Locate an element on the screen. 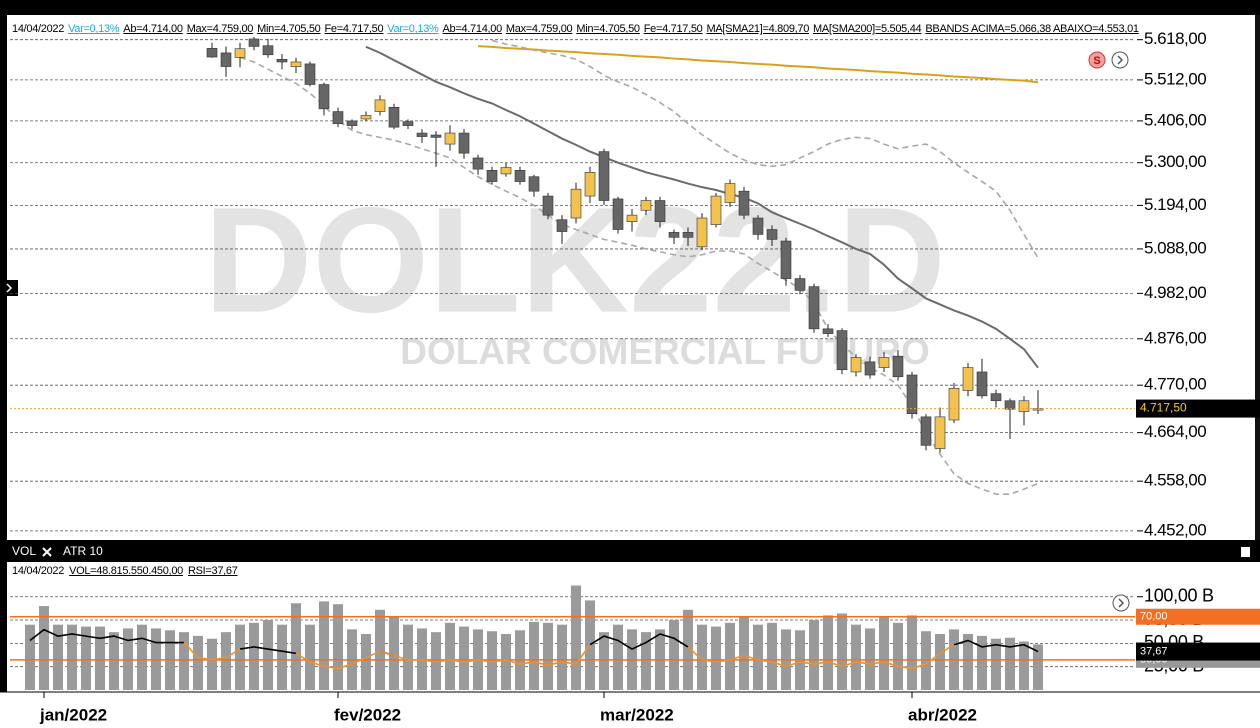  info-item: Ab=4.714,00 is located at coordinates (472, 29).